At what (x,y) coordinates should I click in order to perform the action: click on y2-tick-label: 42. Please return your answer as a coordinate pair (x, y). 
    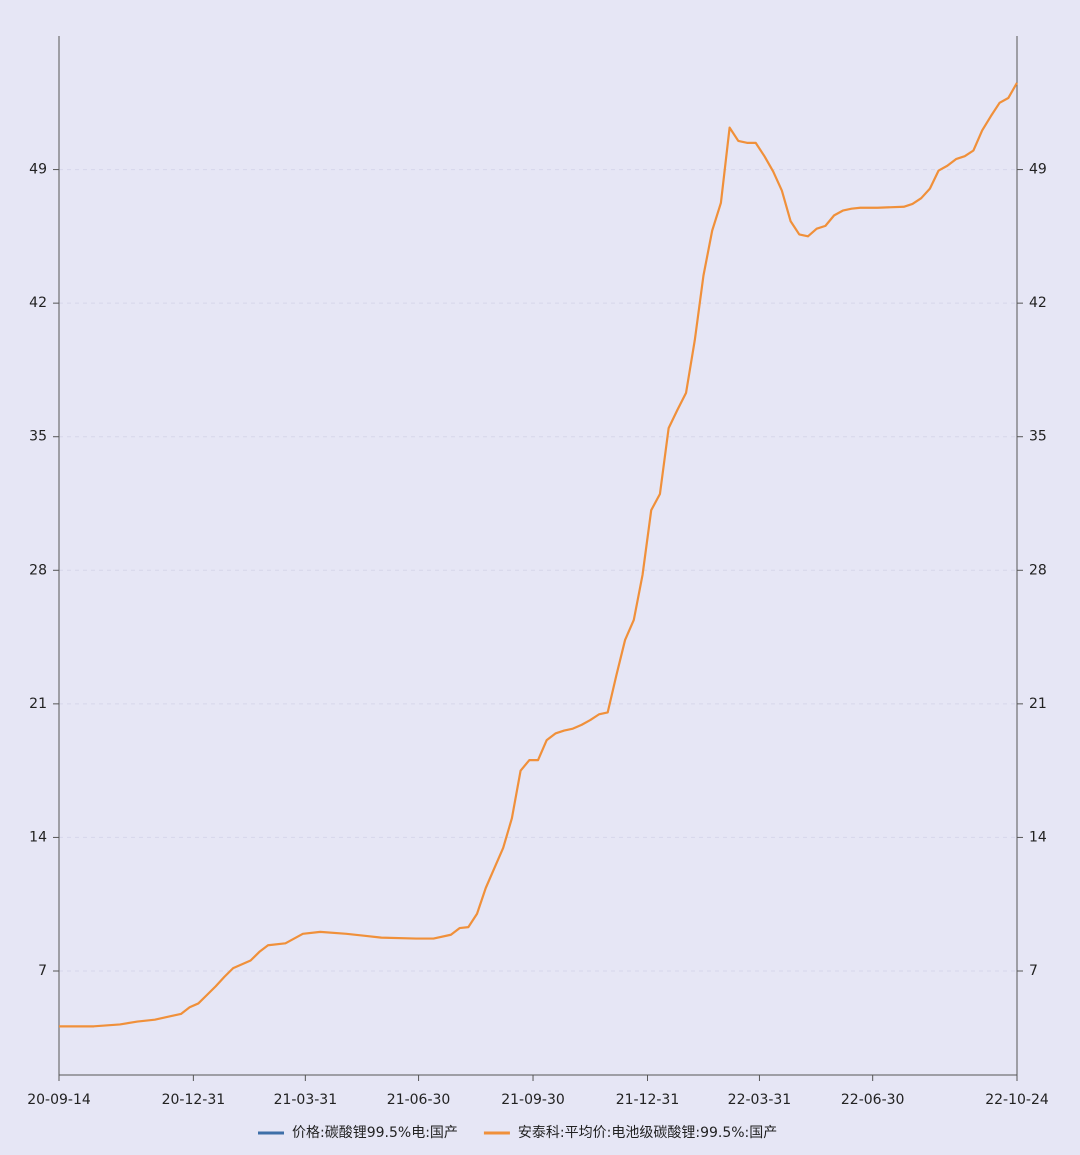
    Looking at the image, I should click on (1038, 303).